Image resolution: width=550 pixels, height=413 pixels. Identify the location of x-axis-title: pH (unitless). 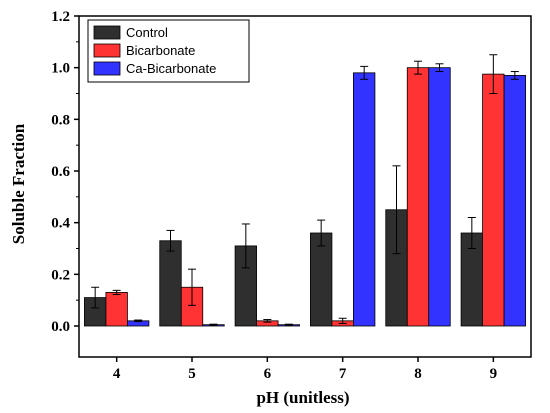
(302, 397).